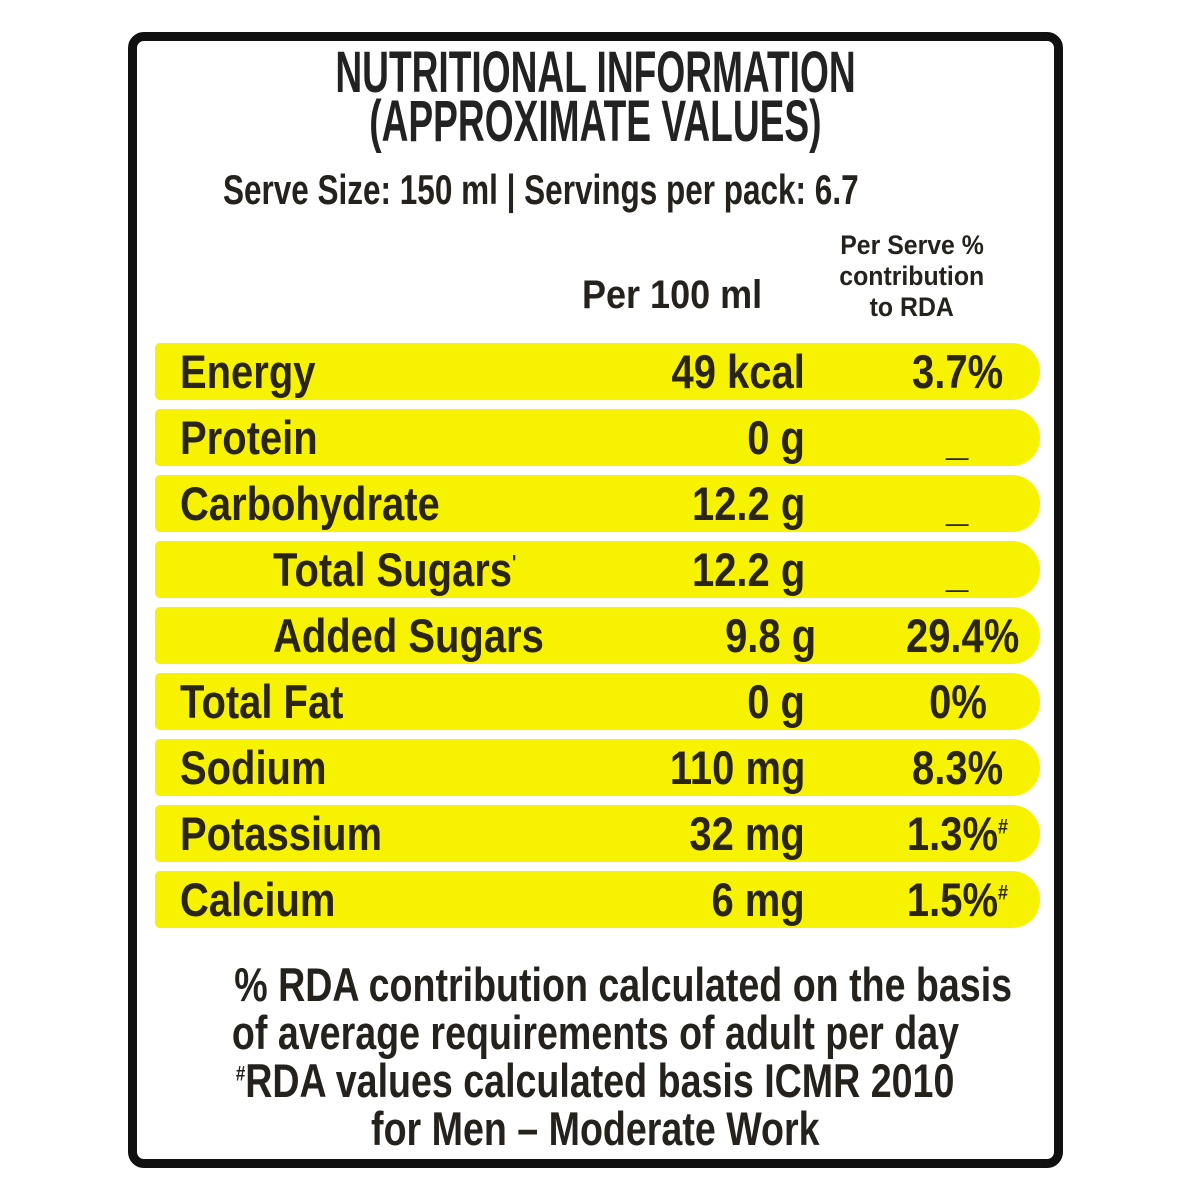 The width and height of the screenshot is (1200, 1200). What do you see at coordinates (758, 899) in the screenshot?
I see `nutrient-amount: 6 mg` at bounding box center [758, 899].